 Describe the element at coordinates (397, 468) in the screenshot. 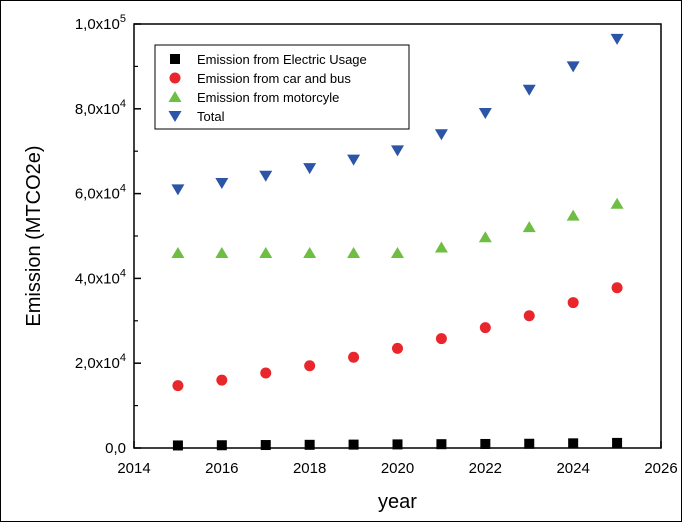

I see `x-tick-label: 2020` at that location.